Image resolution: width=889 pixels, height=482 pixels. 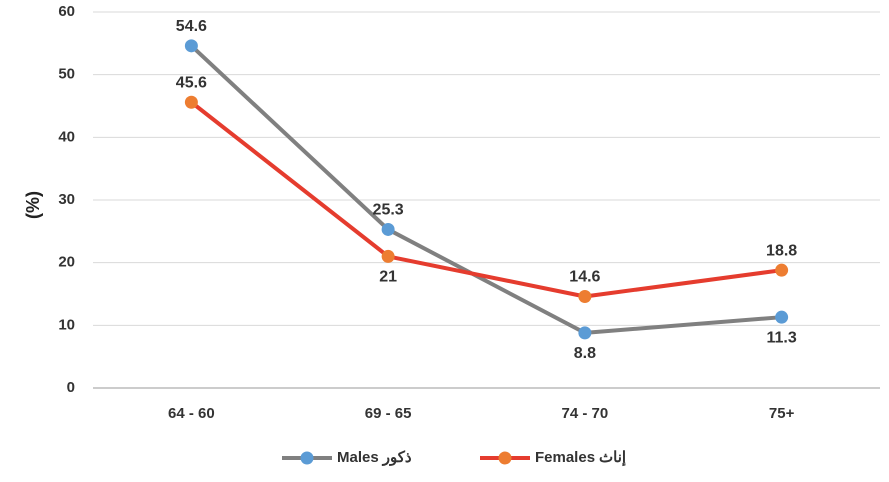 I want to click on x-tick-label: 69 - 65, so click(x=388, y=413).